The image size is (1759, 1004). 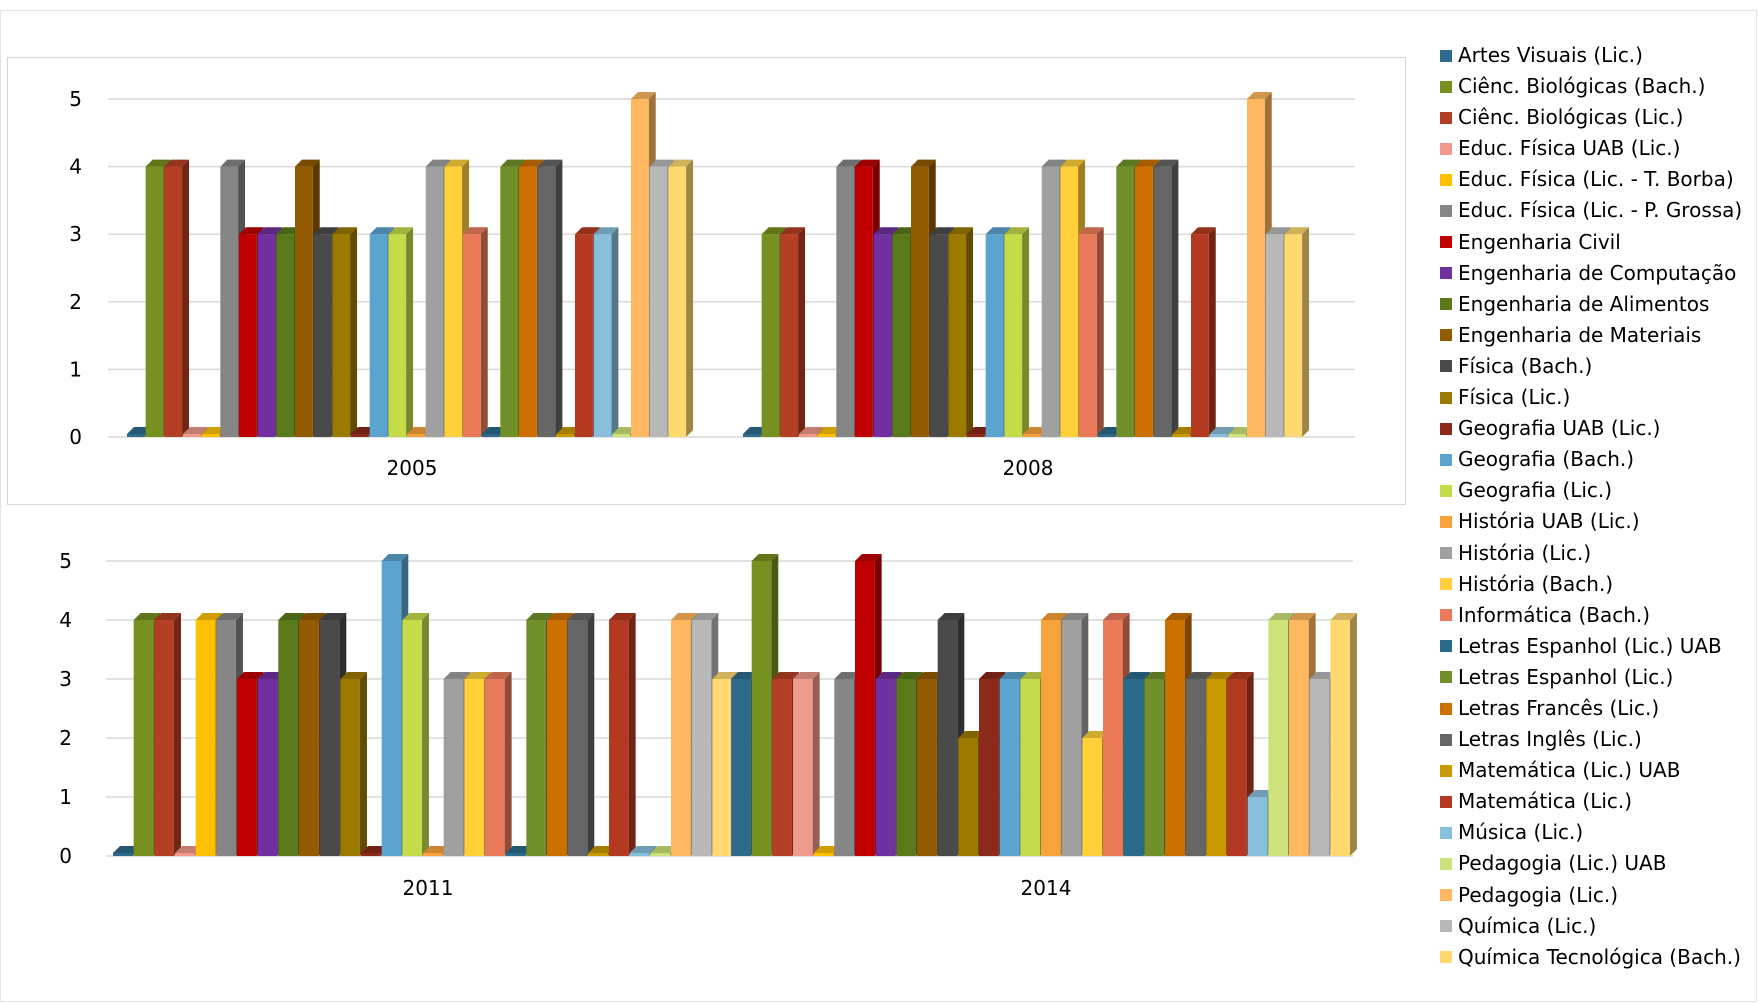 I want to click on legend-label: Letras Espanhol (Lic.) UAB, so click(x=1590, y=645).